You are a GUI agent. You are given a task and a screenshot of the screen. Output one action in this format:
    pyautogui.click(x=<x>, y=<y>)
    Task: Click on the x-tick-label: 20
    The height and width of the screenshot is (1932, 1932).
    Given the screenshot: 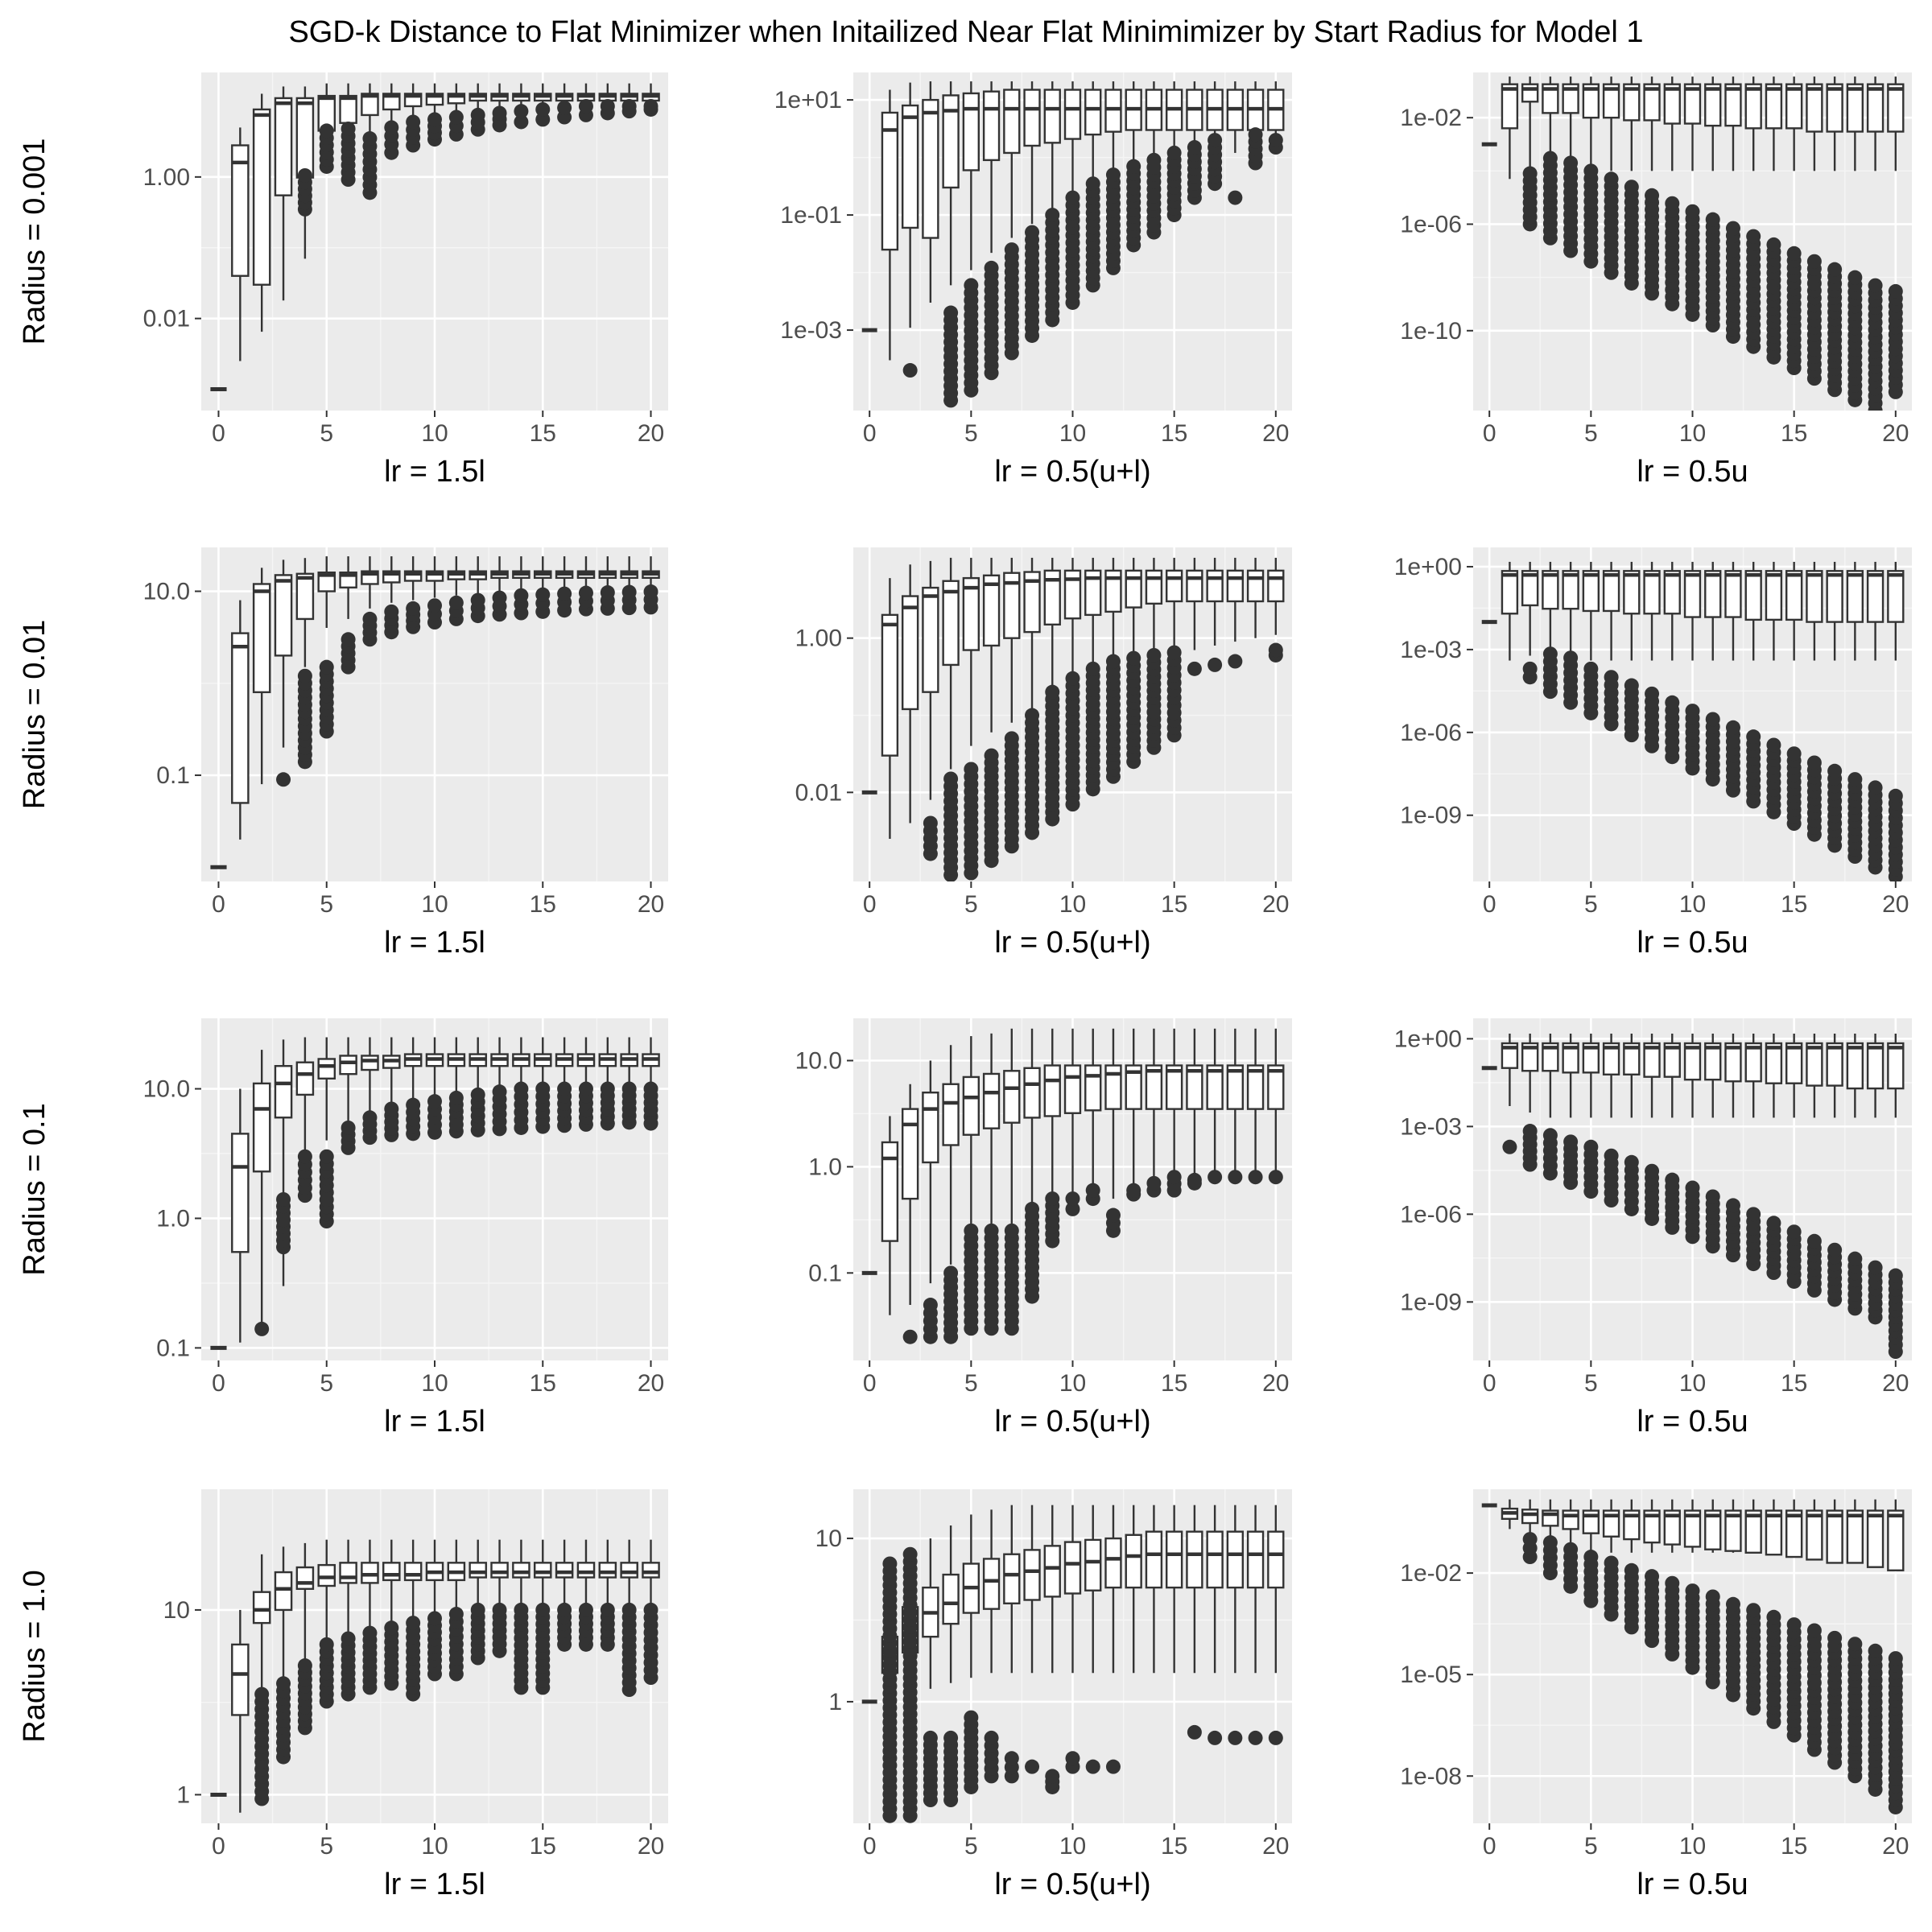 What is the action you would take?
    pyautogui.click(x=651, y=1383)
    